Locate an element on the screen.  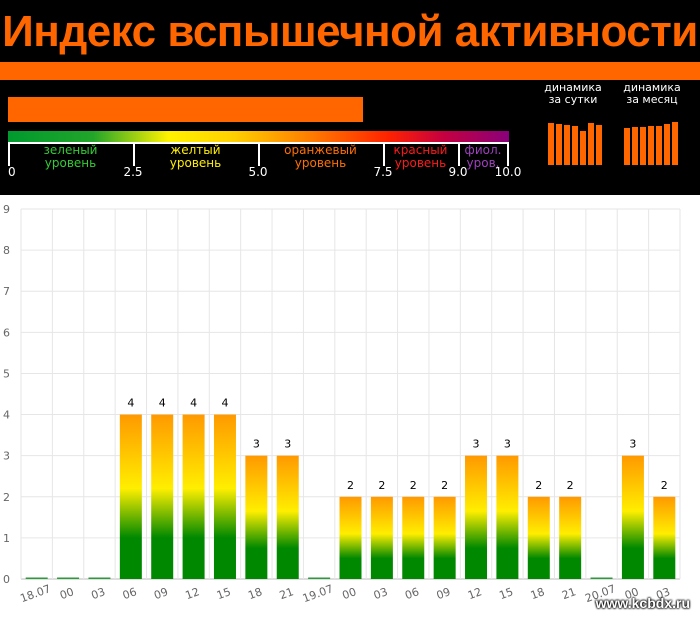
dynamics-day-line2: за сутки is located at coordinates (573, 99).